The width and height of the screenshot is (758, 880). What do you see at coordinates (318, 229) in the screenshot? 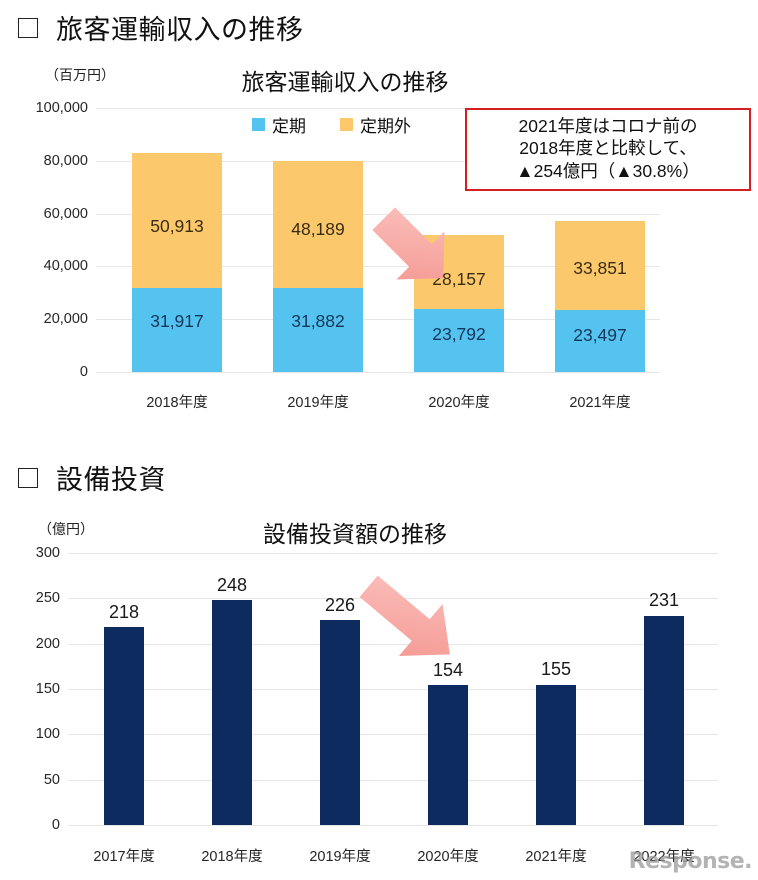
I see `bar-label-teikigai-2019: 48,189` at bounding box center [318, 229].